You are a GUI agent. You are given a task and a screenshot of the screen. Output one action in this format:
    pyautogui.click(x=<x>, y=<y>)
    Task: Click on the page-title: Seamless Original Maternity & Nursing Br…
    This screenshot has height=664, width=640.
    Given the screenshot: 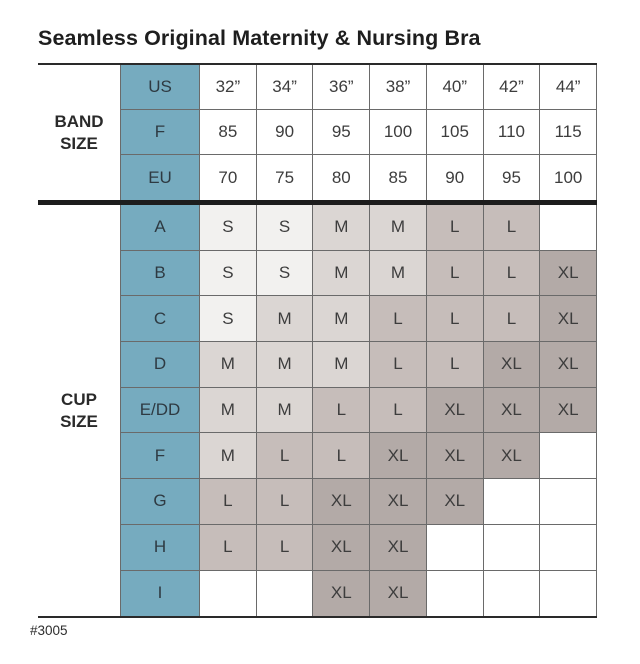 What is the action you would take?
    pyautogui.click(x=259, y=38)
    